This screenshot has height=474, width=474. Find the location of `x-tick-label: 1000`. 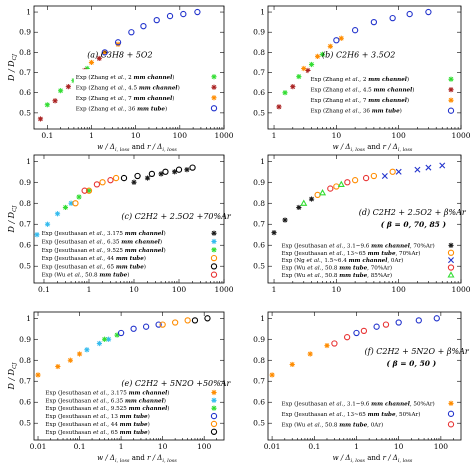

x-tick-label: 1000 is located at coordinates (460, 289).